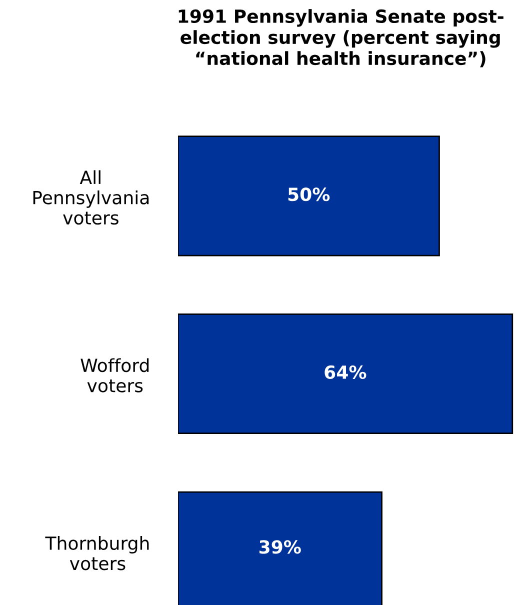 Image resolution: width=520 pixels, height=605 pixels. Describe the element at coordinates (91, 197) in the screenshot. I see `y-tick-label: All Pennsylvania voters` at that location.